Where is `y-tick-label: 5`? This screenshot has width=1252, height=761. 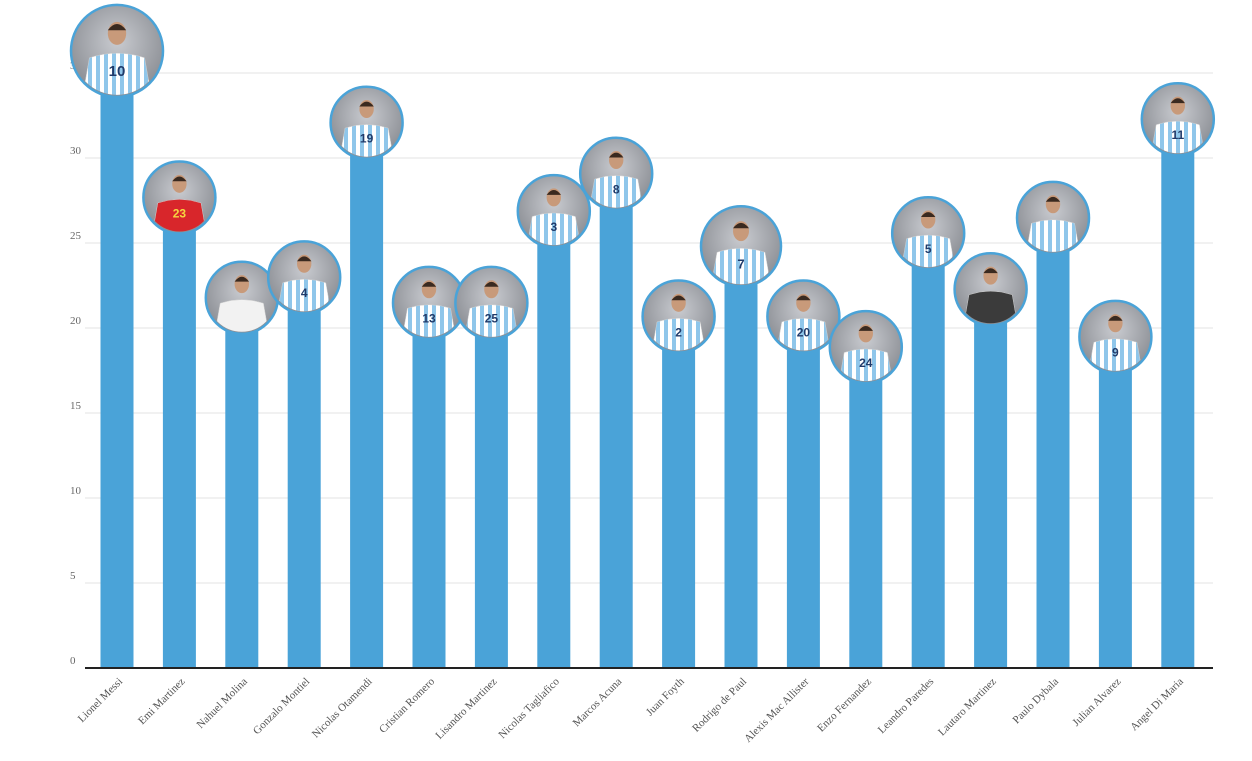
y-tick-label: 5 is located at coordinates (73, 576).